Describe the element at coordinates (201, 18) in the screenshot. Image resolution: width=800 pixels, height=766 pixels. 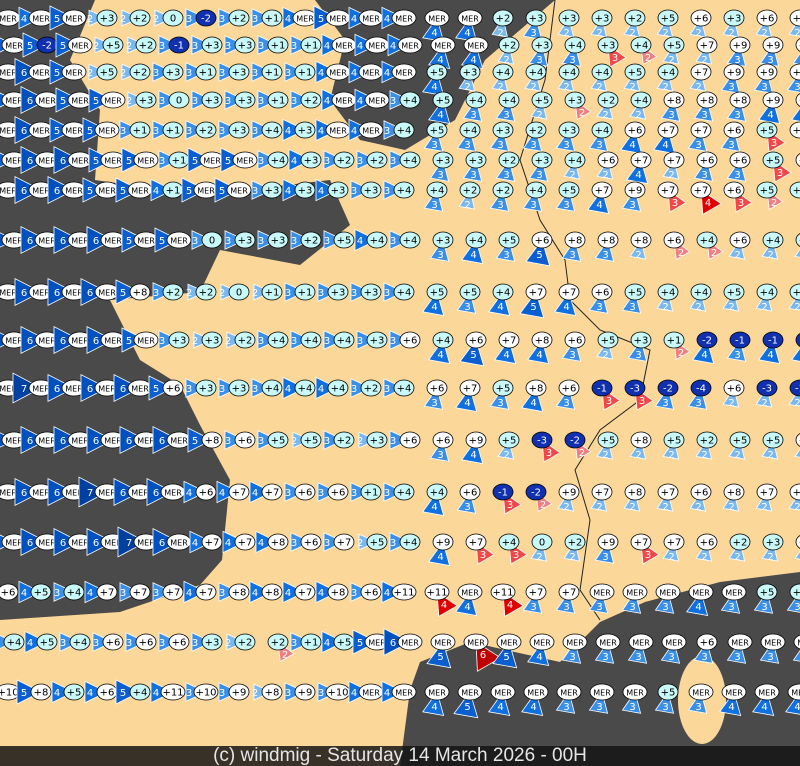
I see `station: 3-2` at that location.